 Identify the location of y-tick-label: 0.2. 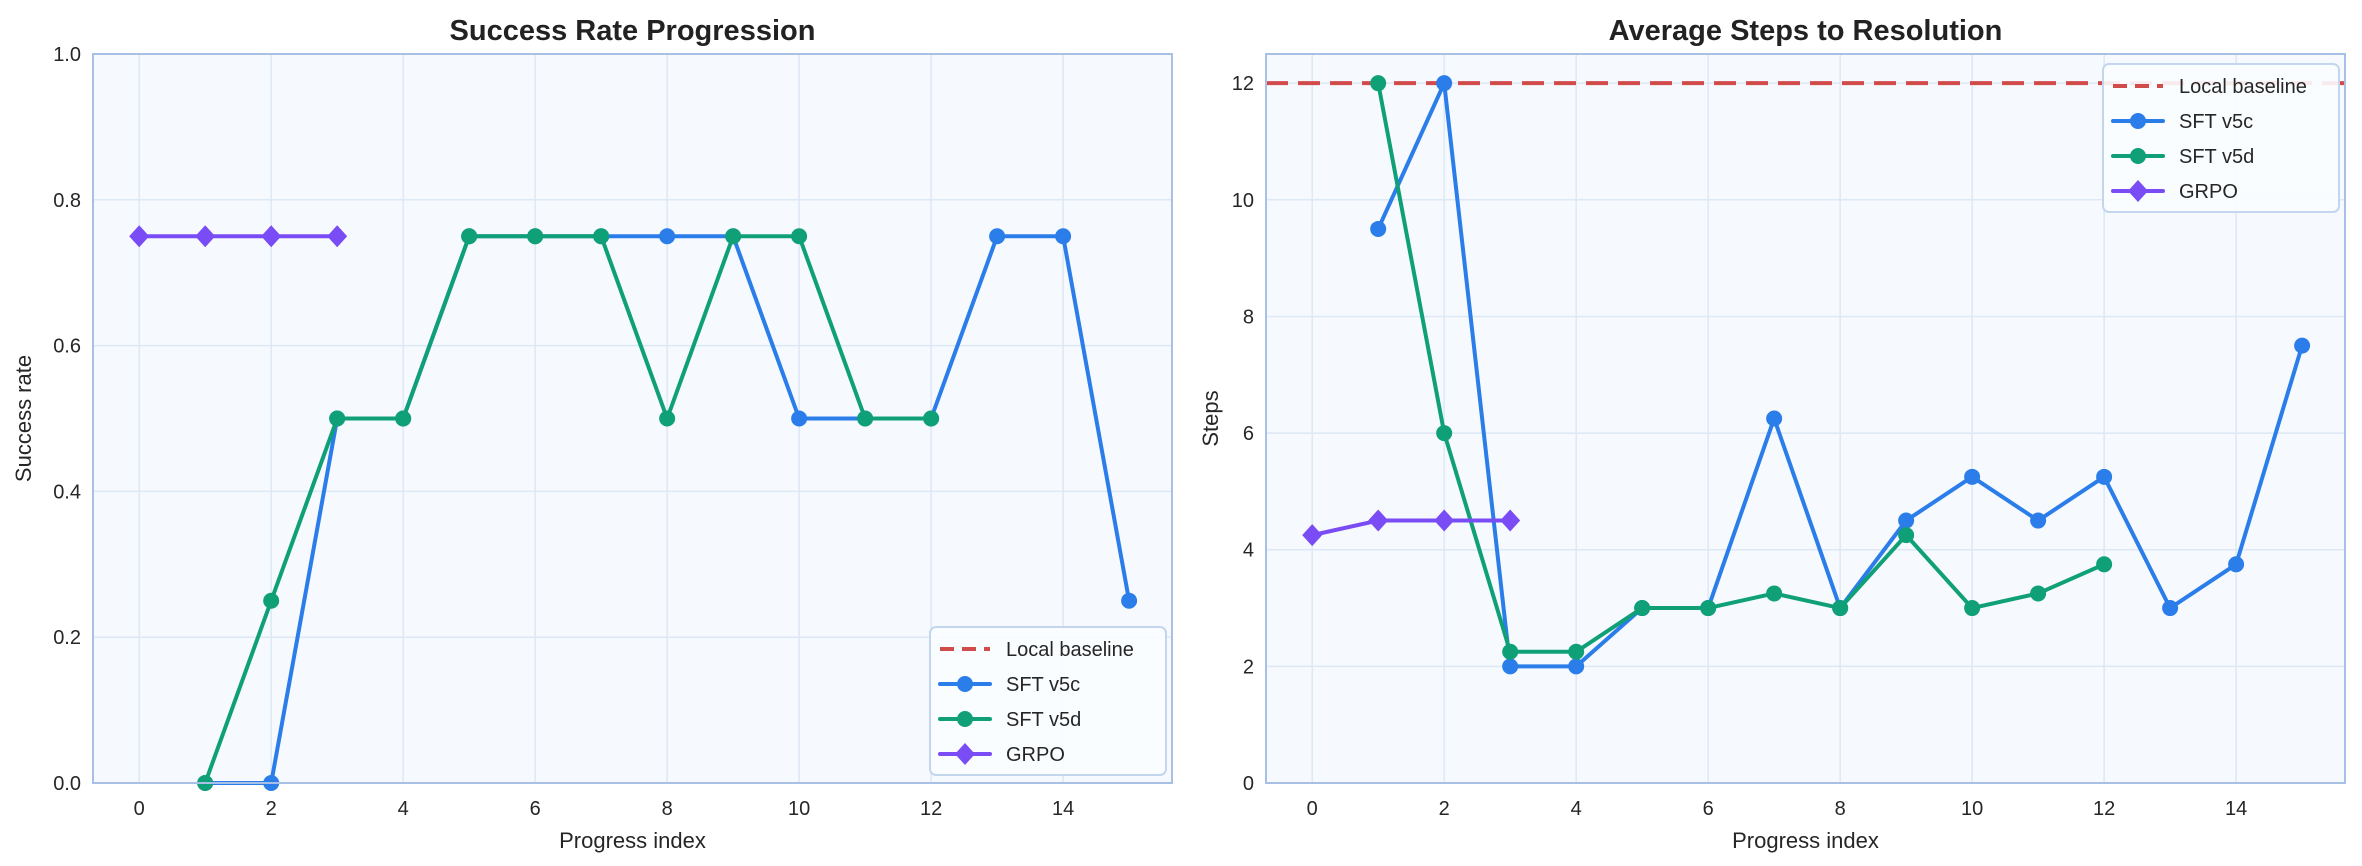
(67, 638).